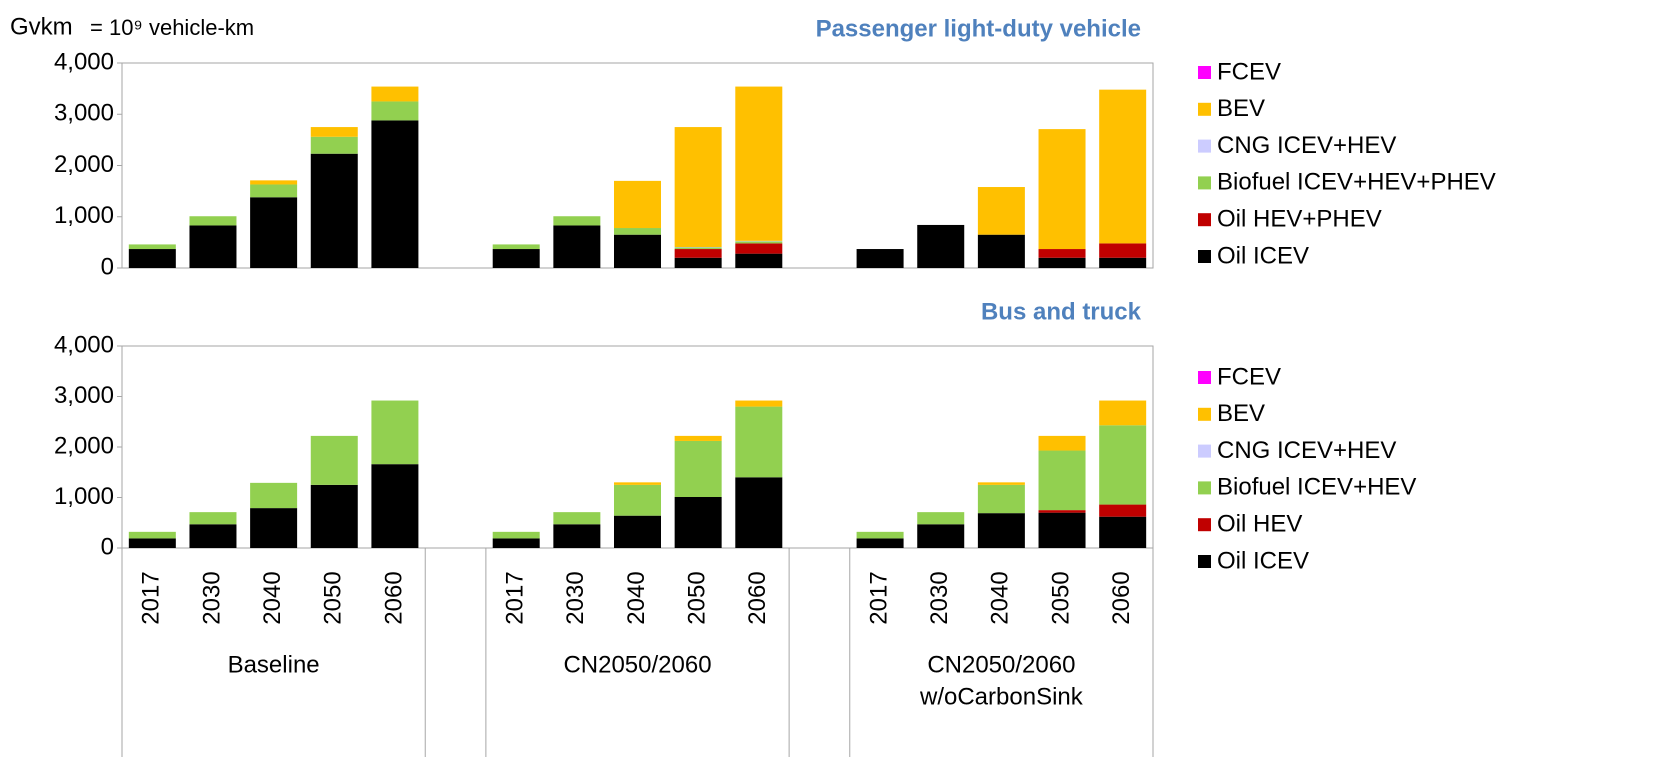 The width and height of the screenshot is (1667, 757). I want to click on group-label: Baseline, so click(274, 664).